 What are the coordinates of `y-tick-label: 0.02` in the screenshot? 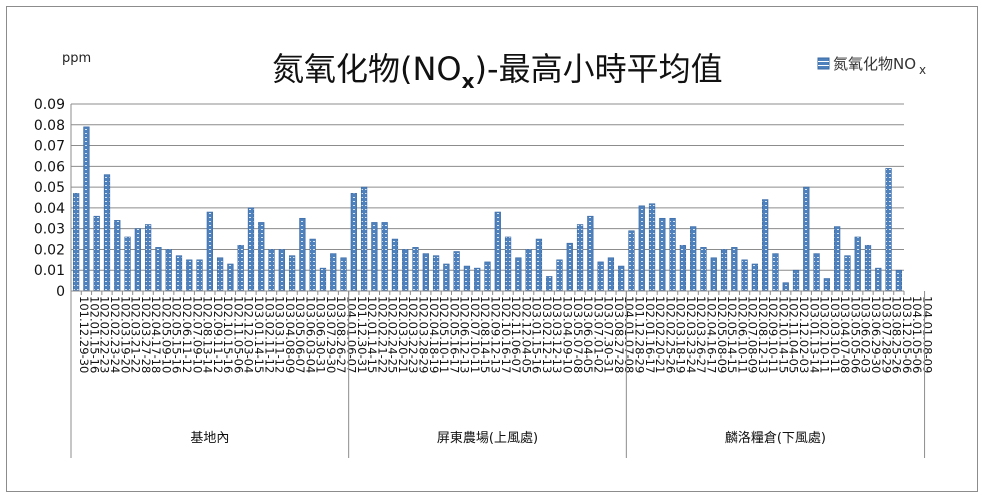 It's located at (49, 250).